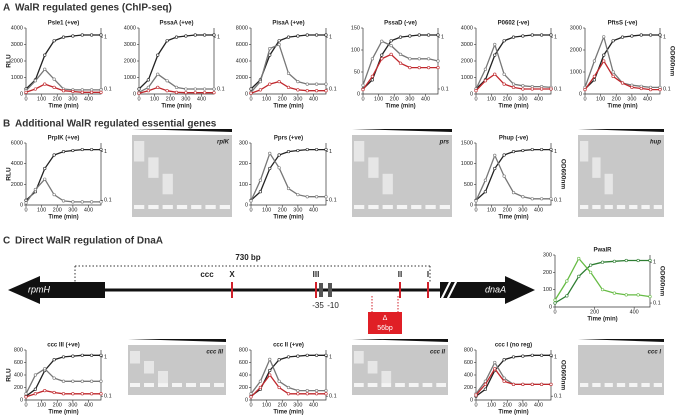  Describe the element at coordinates (242, 28) in the screenshot. I see `y-tick-label: 8000` at that location.